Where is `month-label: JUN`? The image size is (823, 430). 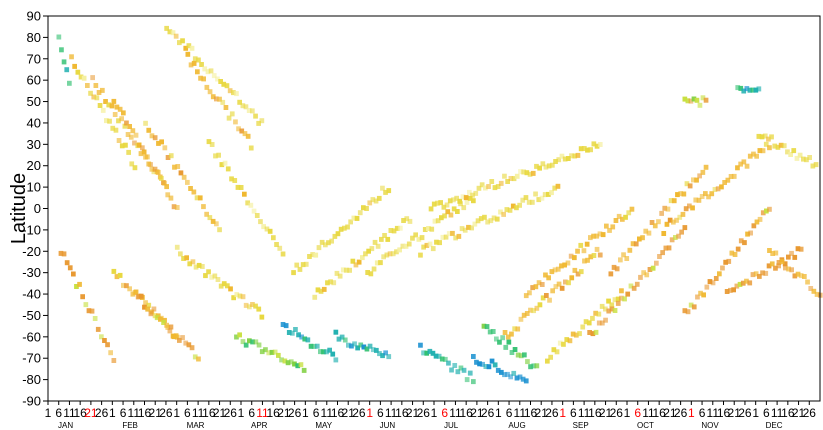 month-label: JUN is located at coordinates (388, 425).